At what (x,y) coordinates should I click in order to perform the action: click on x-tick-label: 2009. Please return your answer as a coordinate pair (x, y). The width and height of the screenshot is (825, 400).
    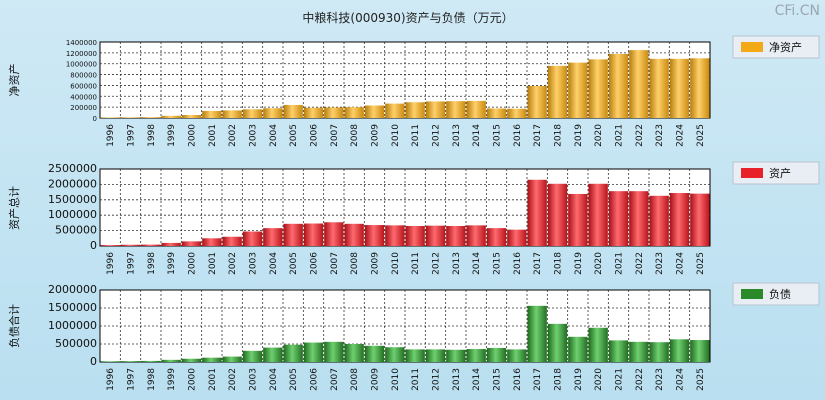
    Looking at the image, I should click on (376, 135).